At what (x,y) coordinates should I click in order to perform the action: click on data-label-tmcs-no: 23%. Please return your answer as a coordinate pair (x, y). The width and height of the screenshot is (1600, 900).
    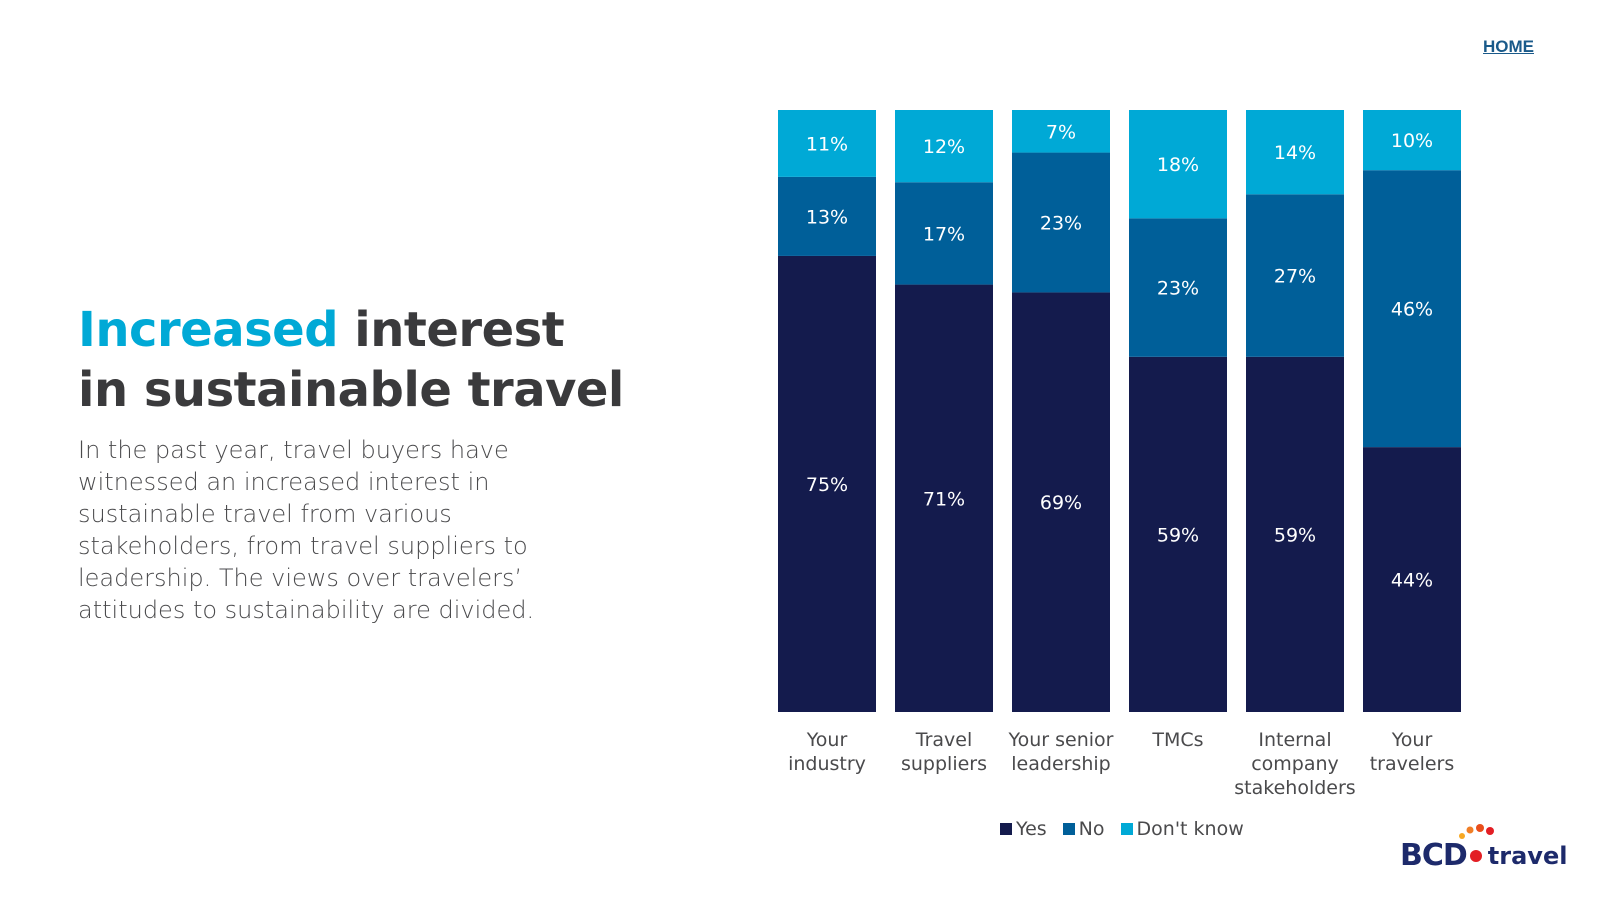
    Looking at the image, I should click on (1178, 289).